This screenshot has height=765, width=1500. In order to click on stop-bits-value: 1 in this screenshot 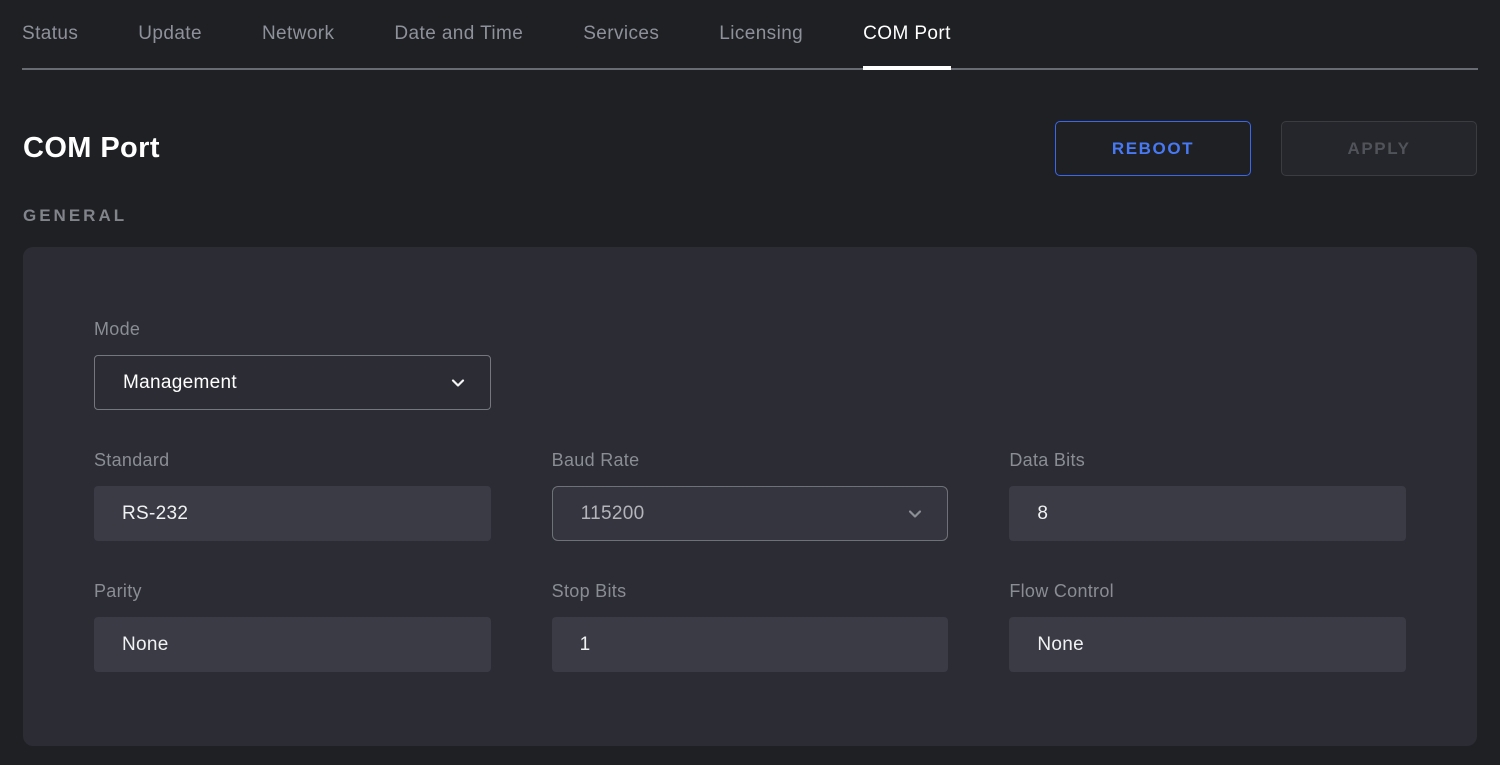, I will do `click(585, 644)`.